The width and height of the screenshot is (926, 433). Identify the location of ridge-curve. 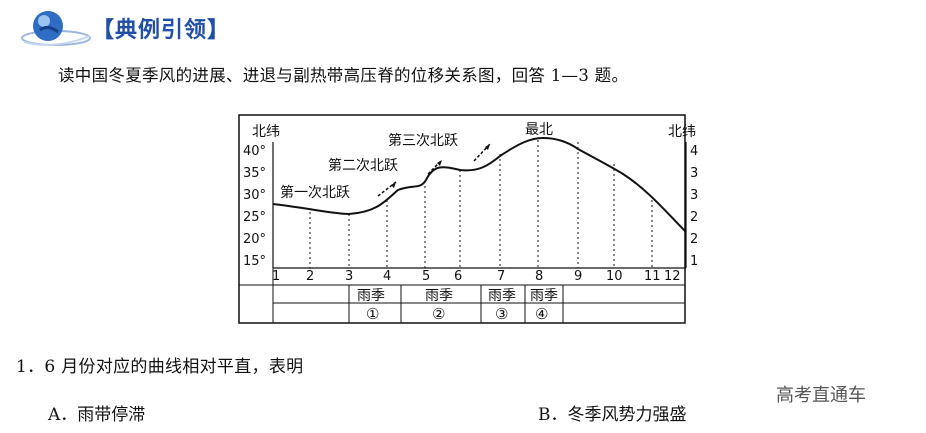
(479, 184).